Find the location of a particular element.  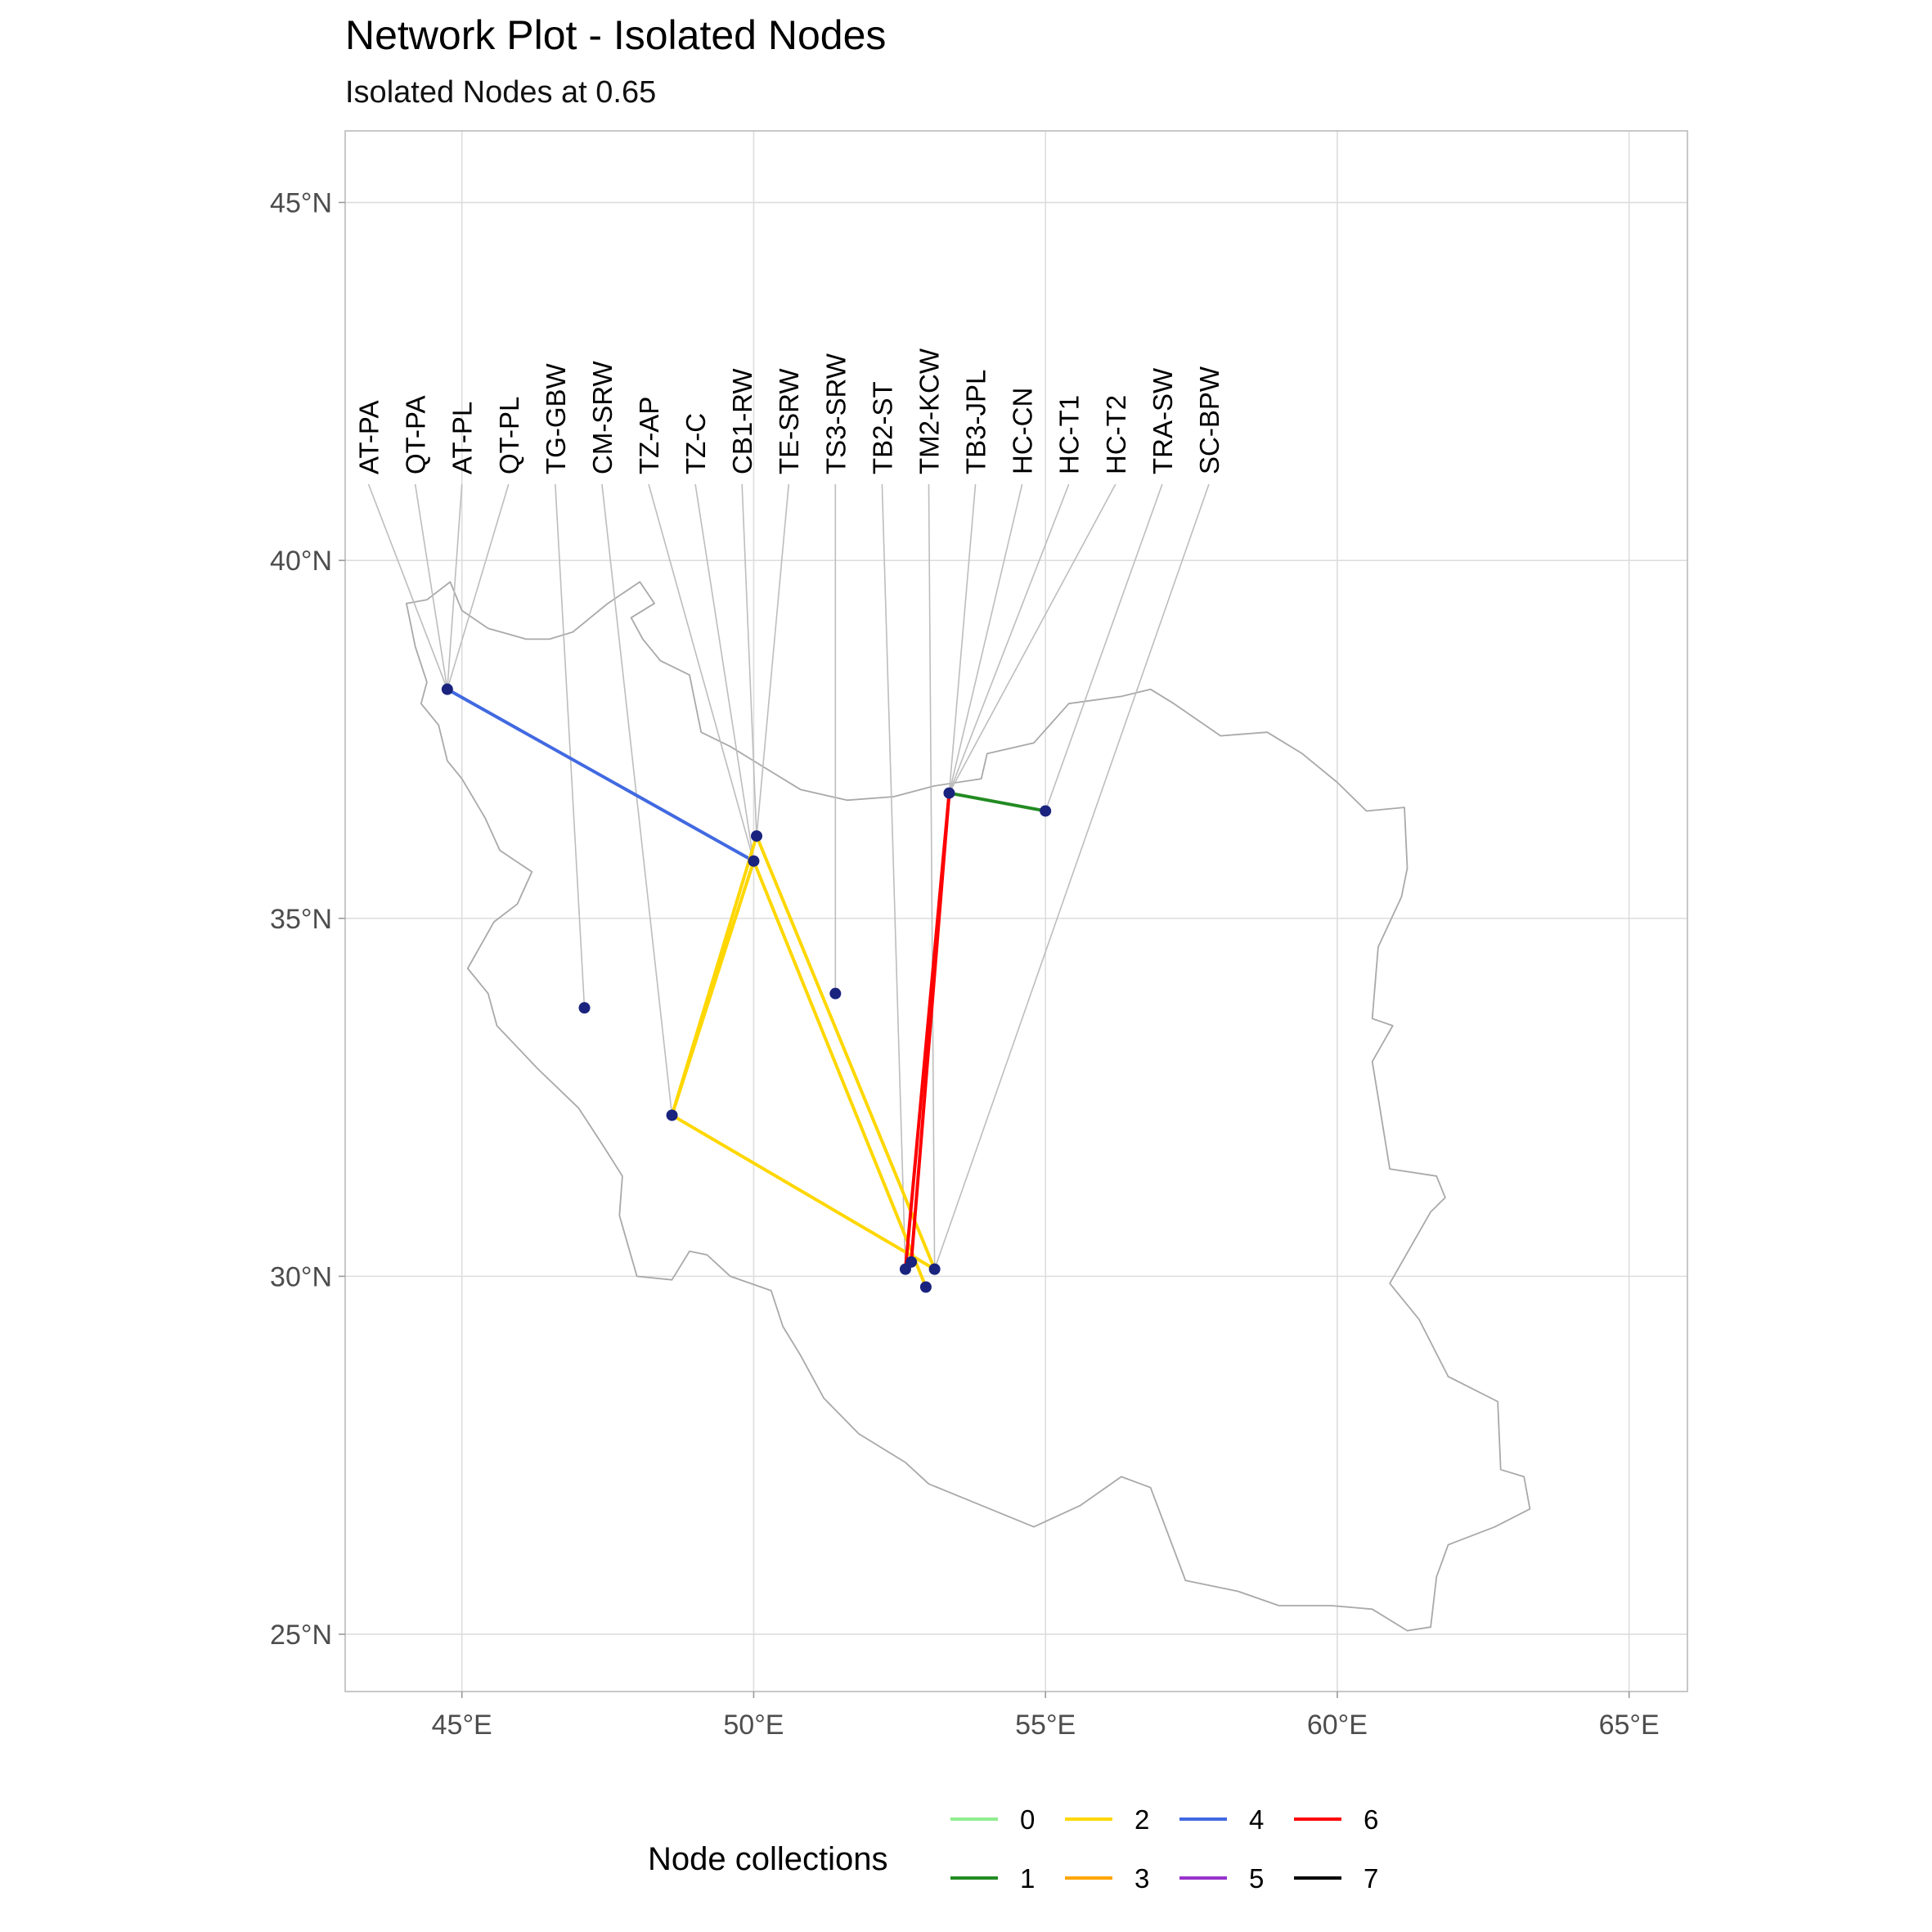

node-label: TZ-AP is located at coordinates (649, 436).